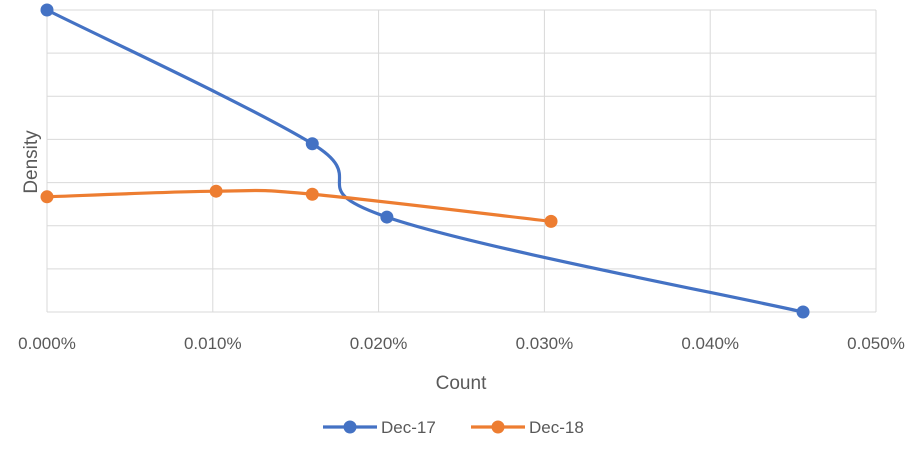 The width and height of the screenshot is (915, 466). What do you see at coordinates (461, 343) in the screenshot?
I see `x-axis-ticks: 0.000% 0.010% 0.020% 0.030% 0.040% 0.050%` at bounding box center [461, 343].